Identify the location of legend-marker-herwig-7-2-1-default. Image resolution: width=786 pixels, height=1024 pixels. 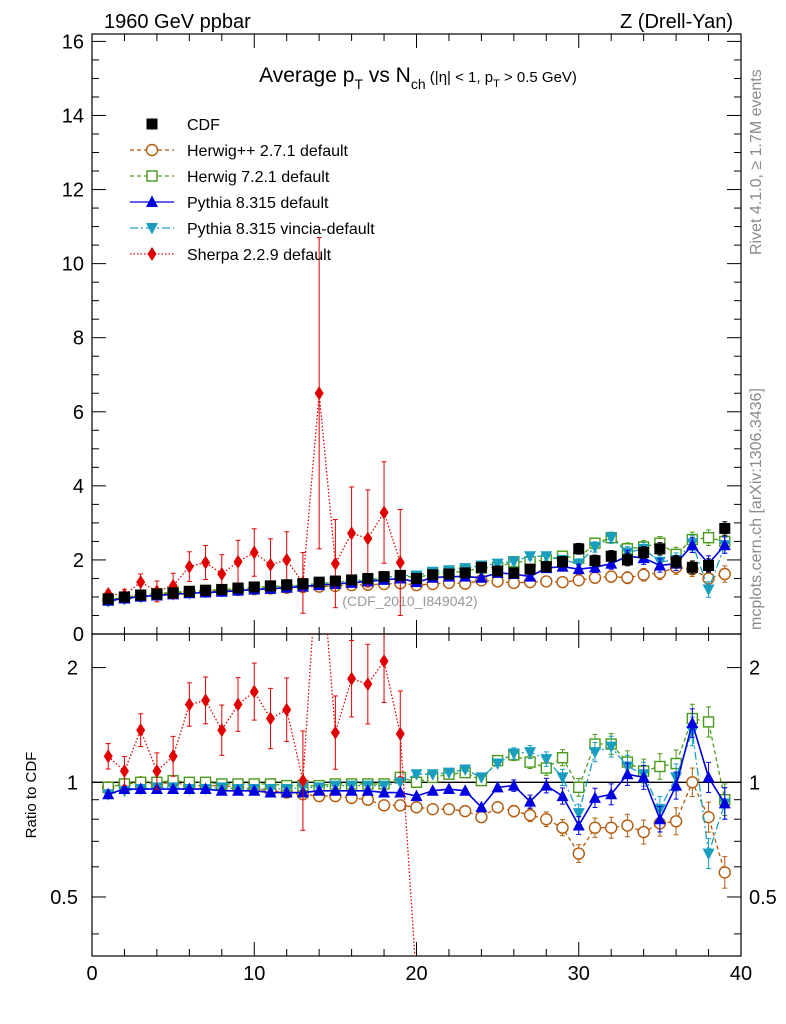
(152, 176).